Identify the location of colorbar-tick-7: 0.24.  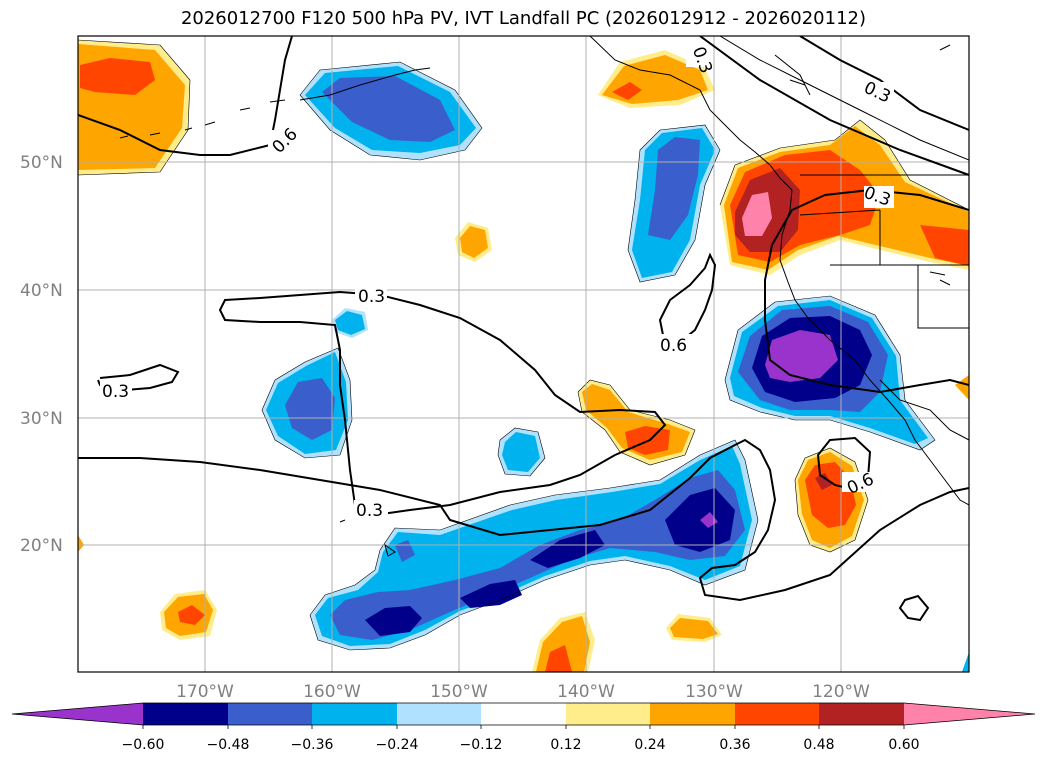
(649, 745).